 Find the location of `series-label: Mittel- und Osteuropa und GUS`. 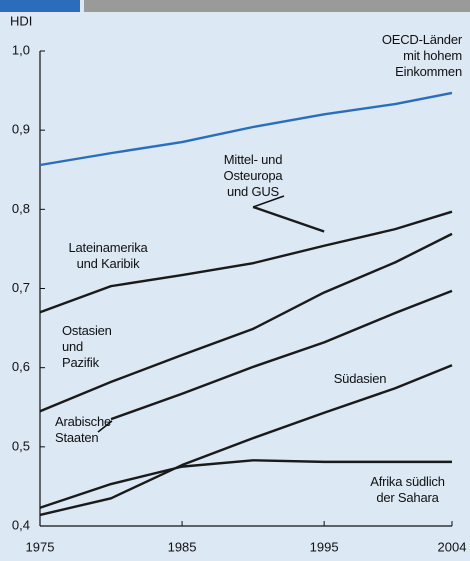

series-label: Mittel- und Osteuropa und GUS is located at coordinates (253, 175).